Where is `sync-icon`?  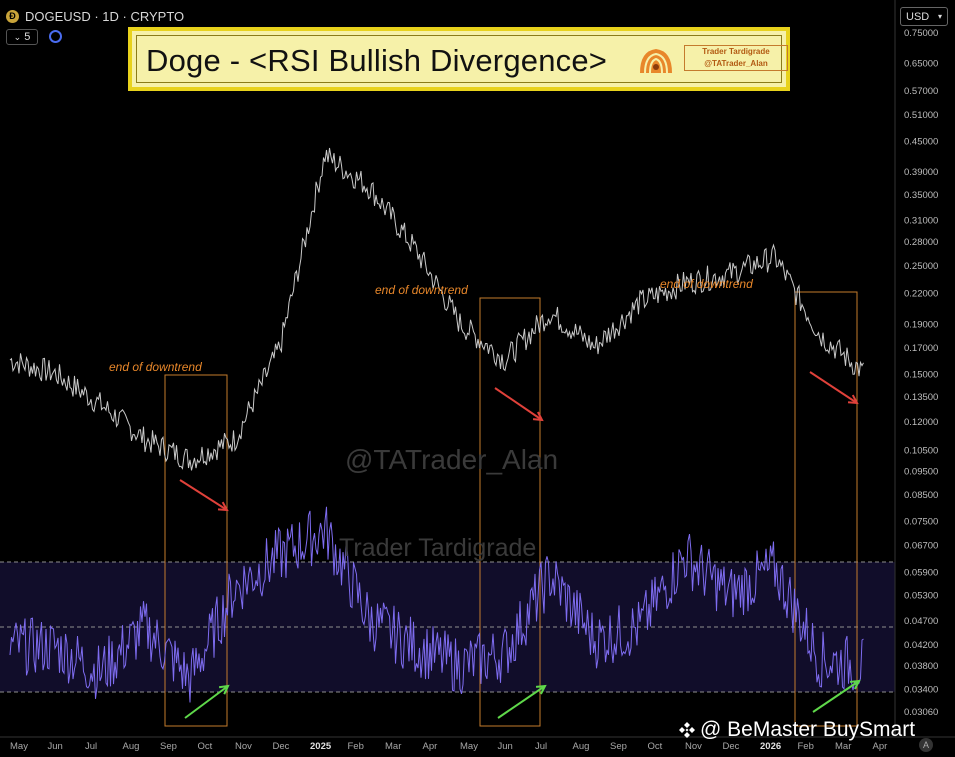 sync-icon is located at coordinates (55, 36).